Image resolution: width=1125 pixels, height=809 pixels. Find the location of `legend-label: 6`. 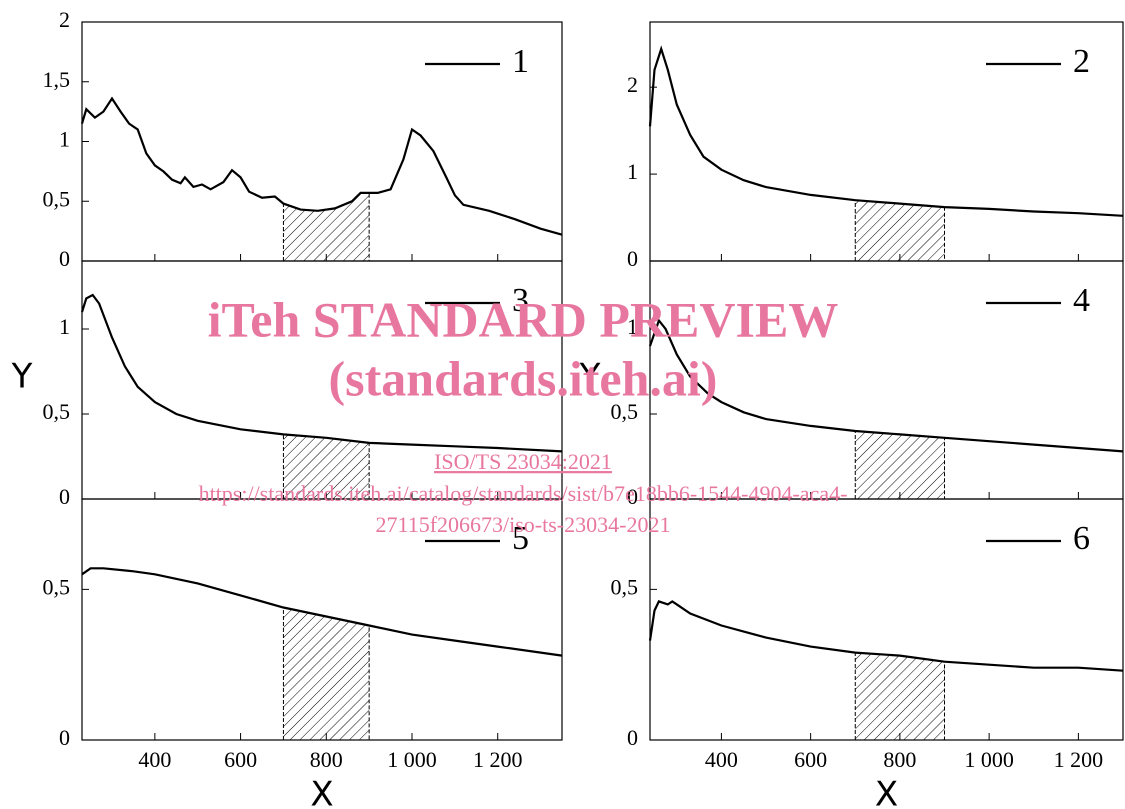

legend-label: 6 is located at coordinates (1081, 538).